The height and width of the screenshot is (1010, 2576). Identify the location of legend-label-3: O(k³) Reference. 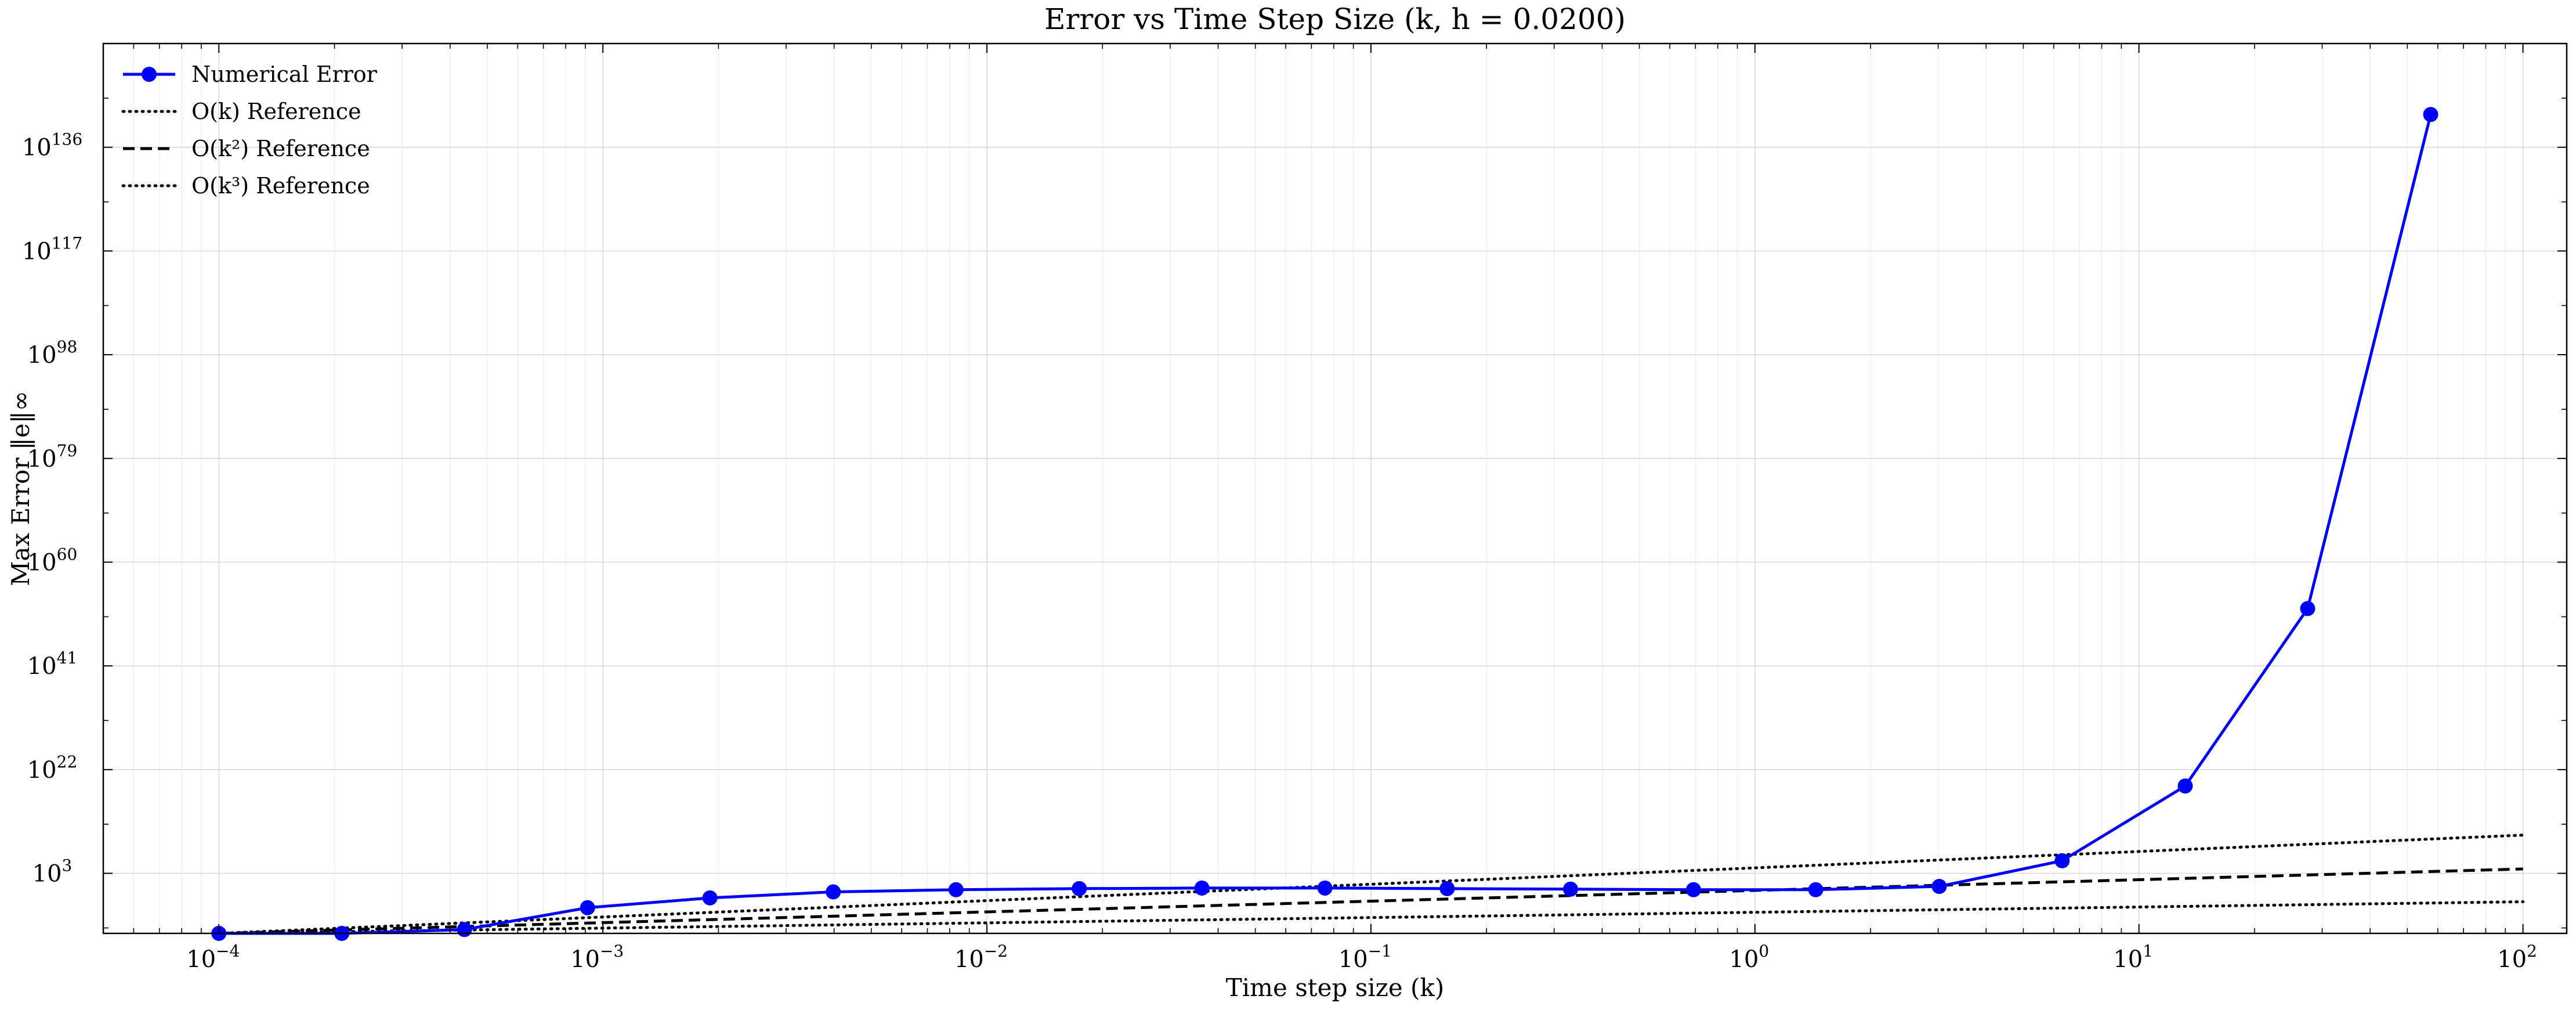
(280, 186).